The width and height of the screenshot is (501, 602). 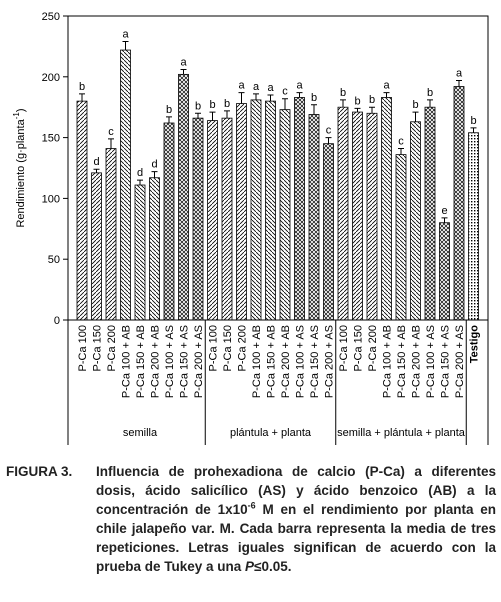 I want to click on letter-label: e, so click(x=444, y=211).